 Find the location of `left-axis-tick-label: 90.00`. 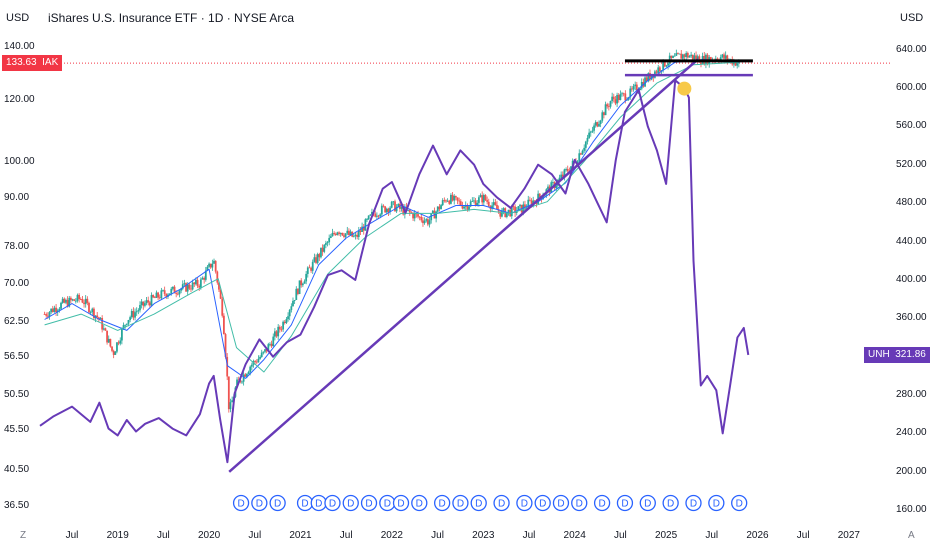

left-axis-tick-label: 90.00 is located at coordinates (17, 197).